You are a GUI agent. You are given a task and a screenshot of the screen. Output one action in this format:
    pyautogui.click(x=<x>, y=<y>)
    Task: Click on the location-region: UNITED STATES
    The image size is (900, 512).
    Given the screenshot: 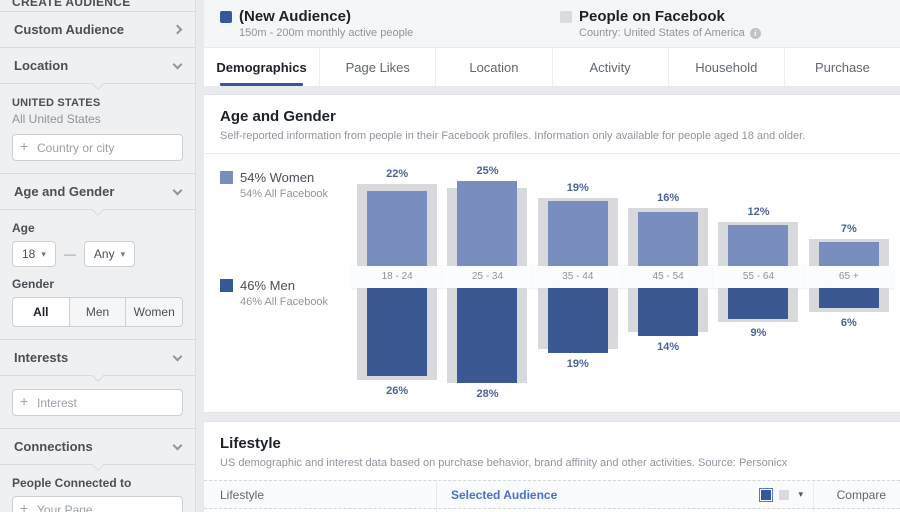 What is the action you would take?
    pyautogui.click(x=56, y=103)
    